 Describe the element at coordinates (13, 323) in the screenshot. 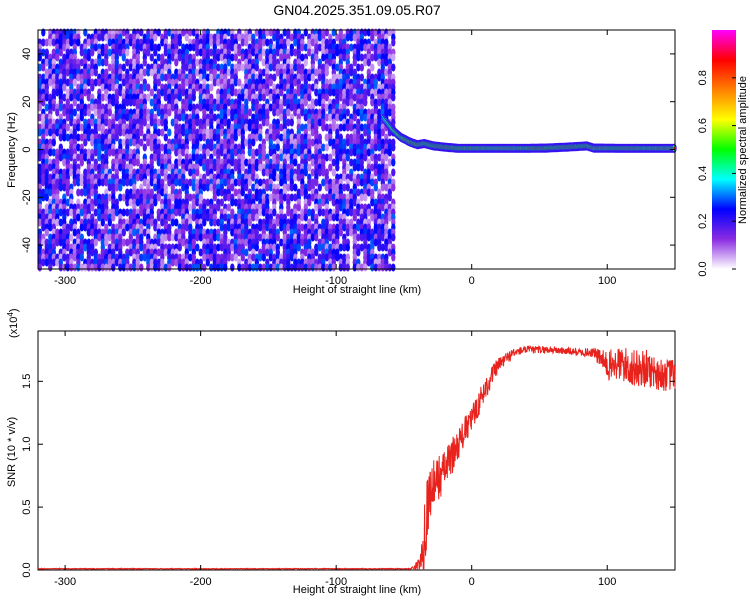

I see `snr-scale-label: (x104)` at that location.